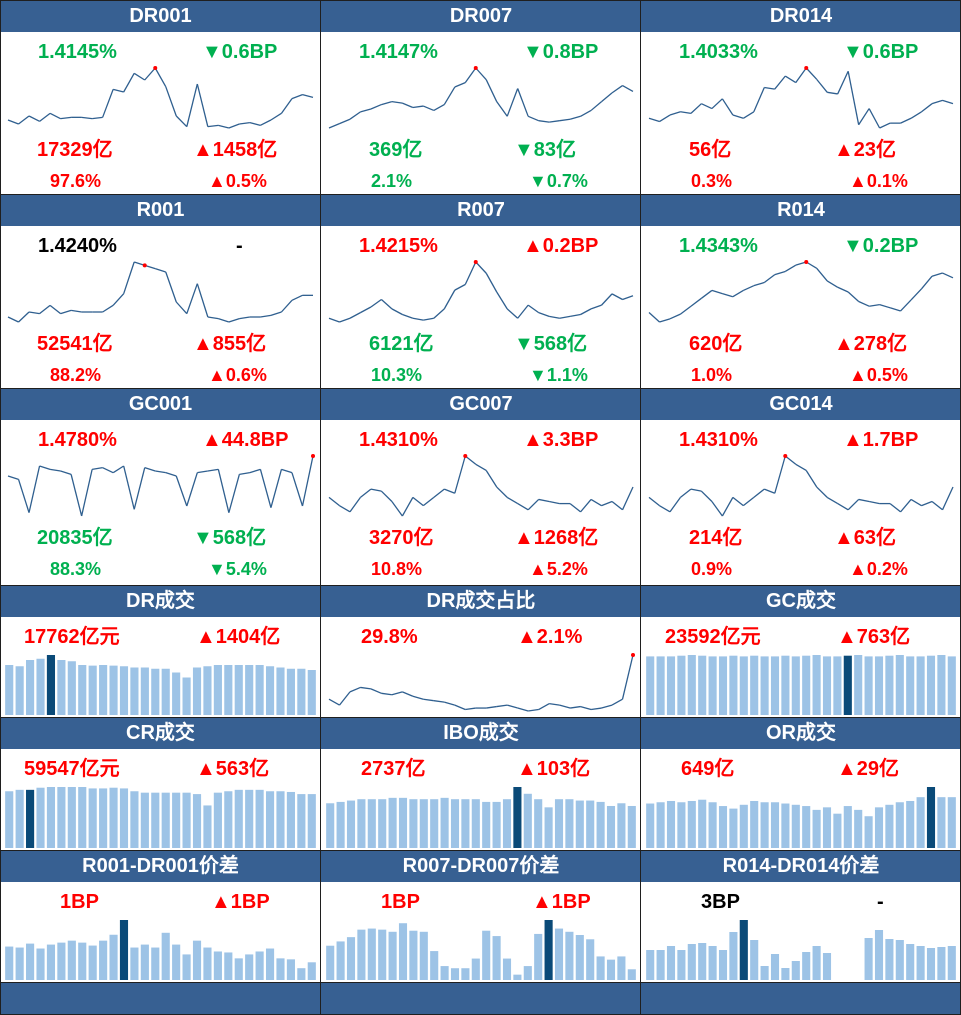  What do you see at coordinates (710, 150) in the screenshot?
I see `volume-value: 56亿` at bounding box center [710, 150].